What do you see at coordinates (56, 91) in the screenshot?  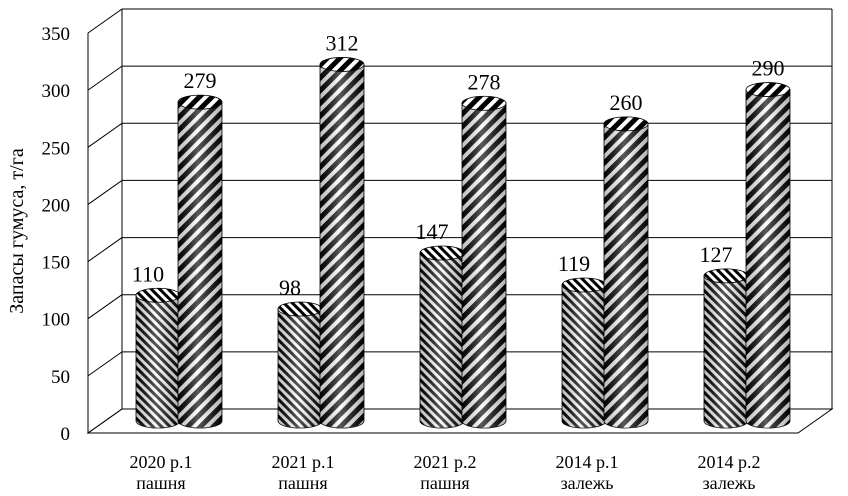 I see `y-tick-label: 300` at bounding box center [56, 91].